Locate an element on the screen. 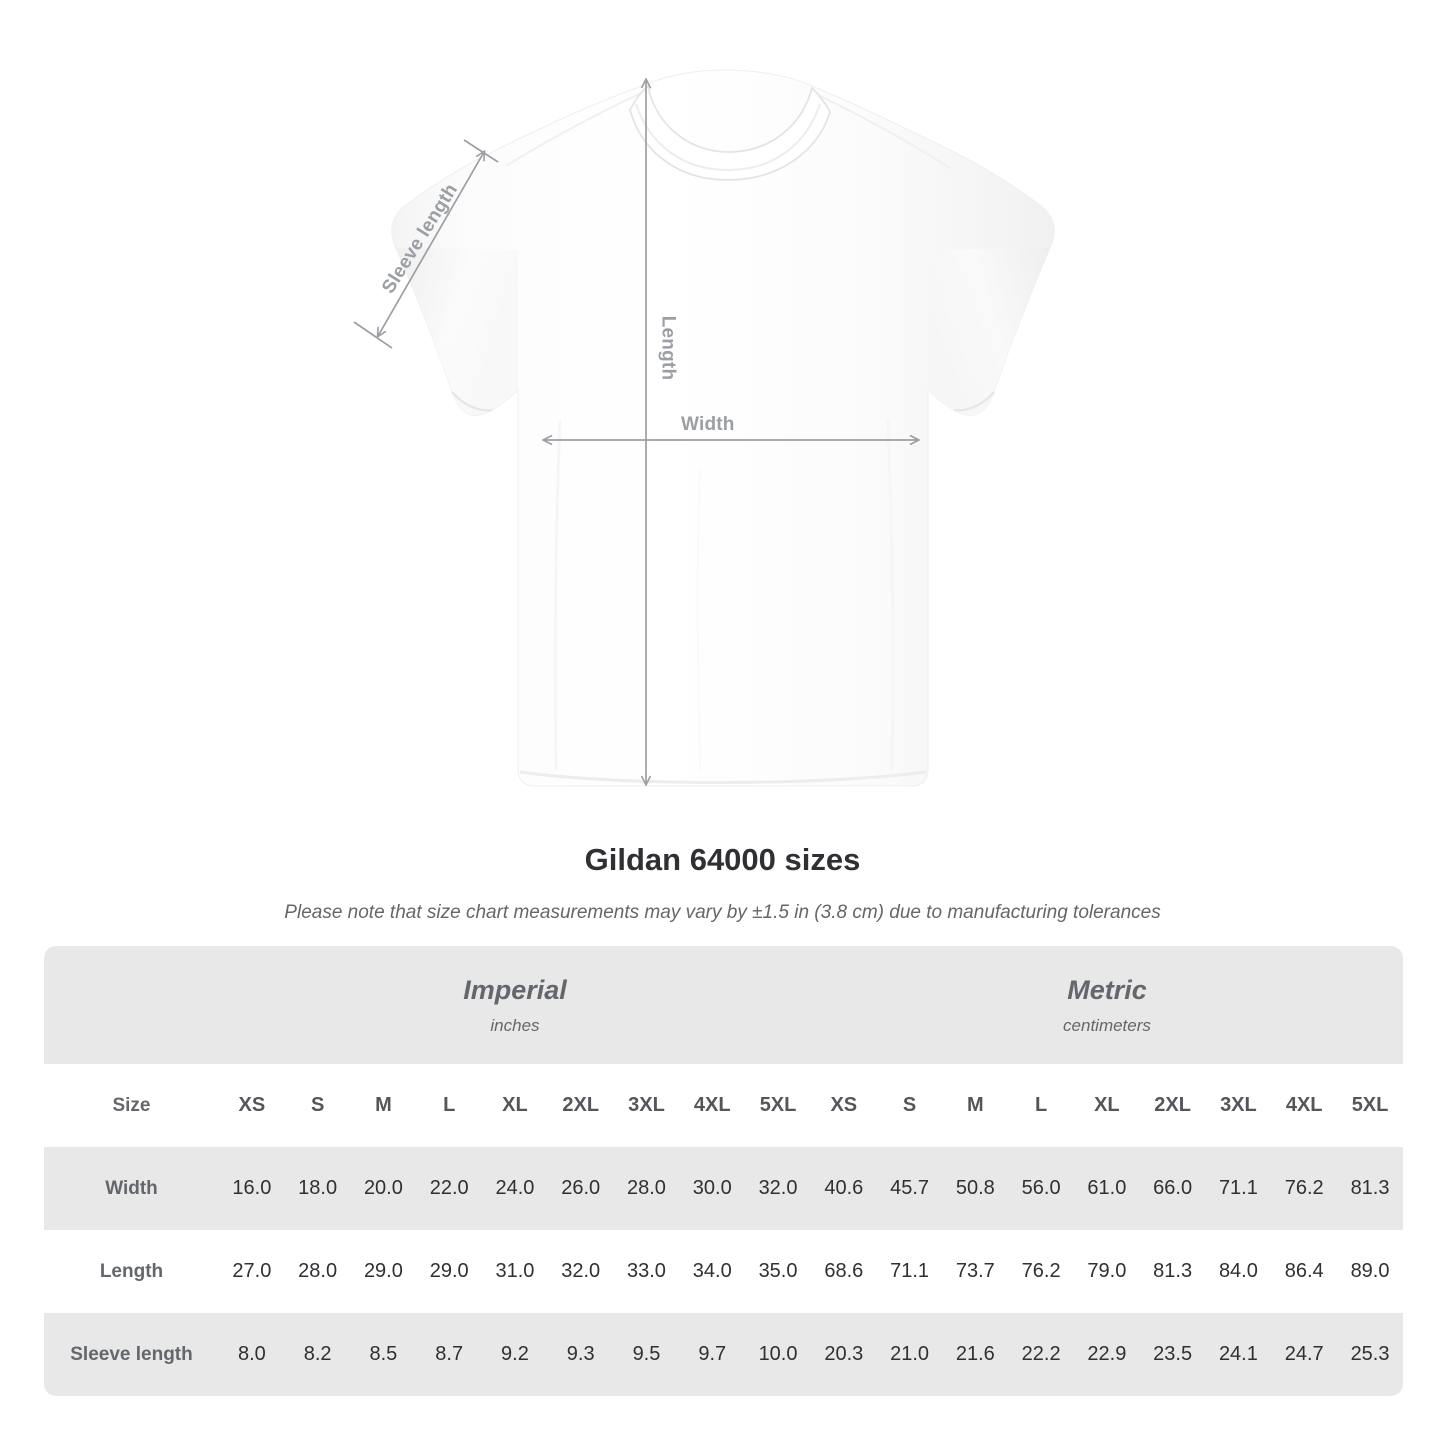 This screenshot has height=1445, width=1445. cell-metric-width-3xl: 71.1 is located at coordinates (1238, 1188).